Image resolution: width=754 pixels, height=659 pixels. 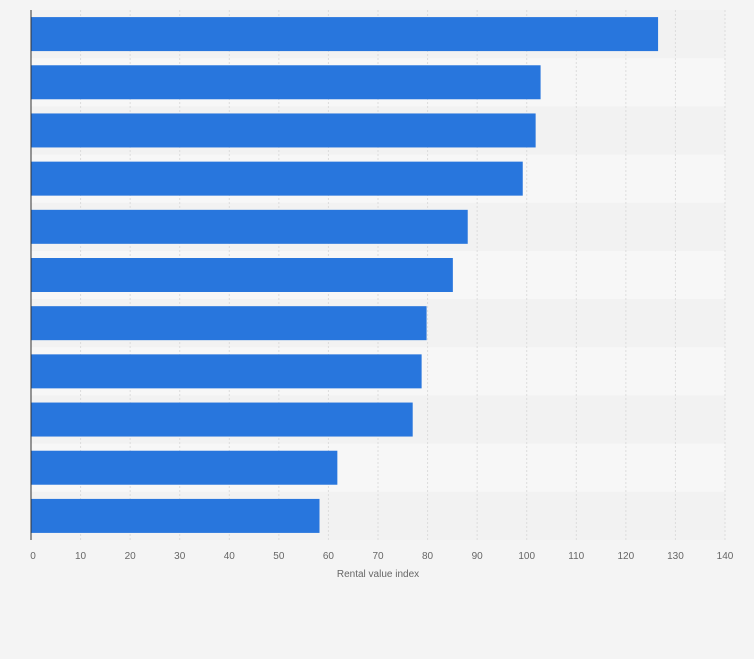 What do you see at coordinates (230, 556) in the screenshot?
I see `x-tick-label: 40` at bounding box center [230, 556].